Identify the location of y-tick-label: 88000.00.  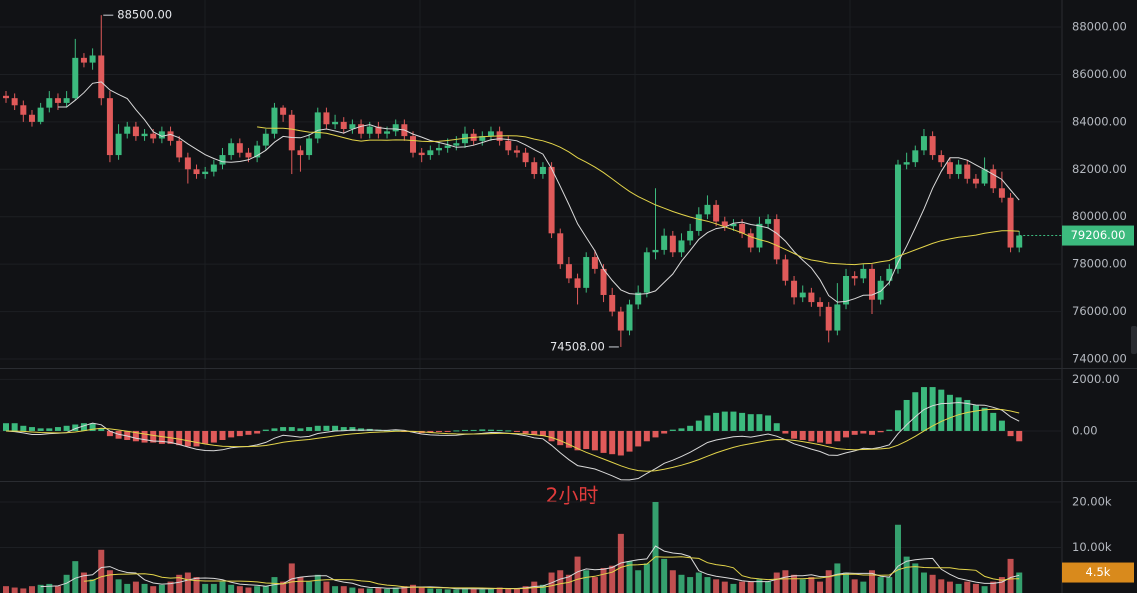
(1099, 27).